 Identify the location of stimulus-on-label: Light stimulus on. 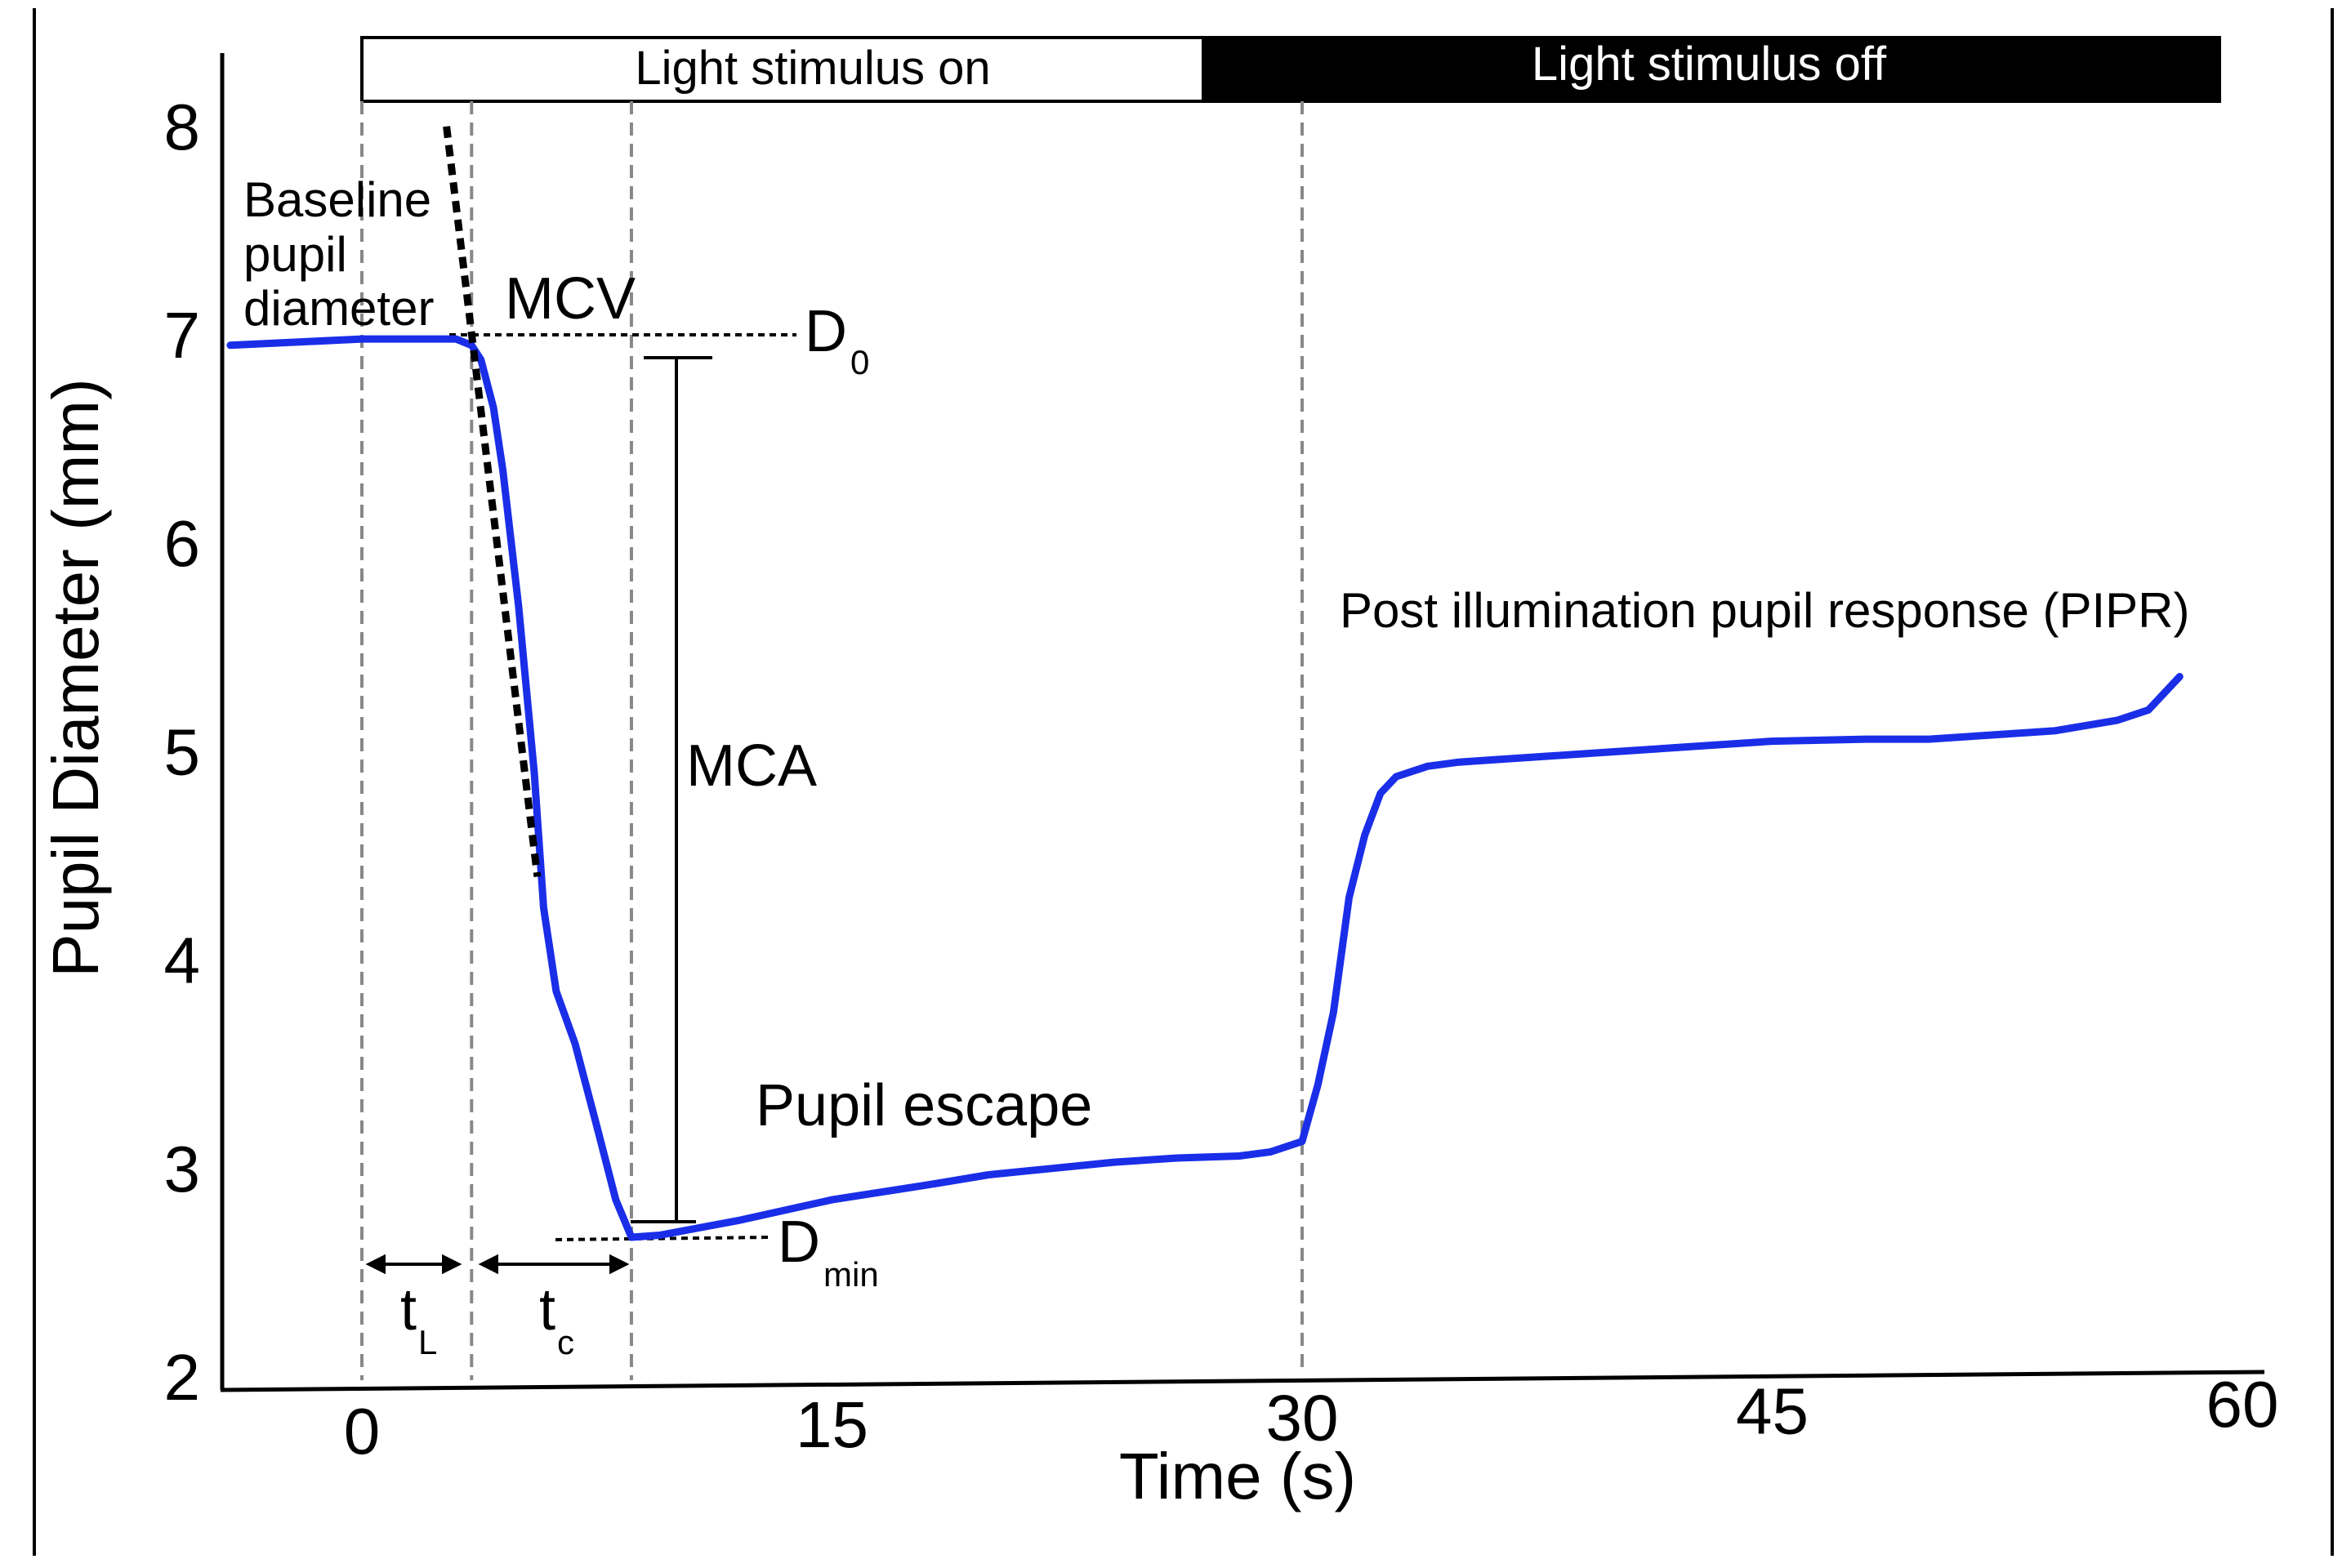
(812, 68).